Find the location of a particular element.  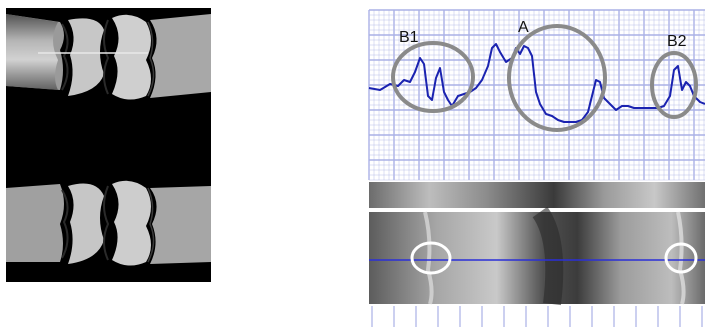

region-circle-a is located at coordinates (557, 78).